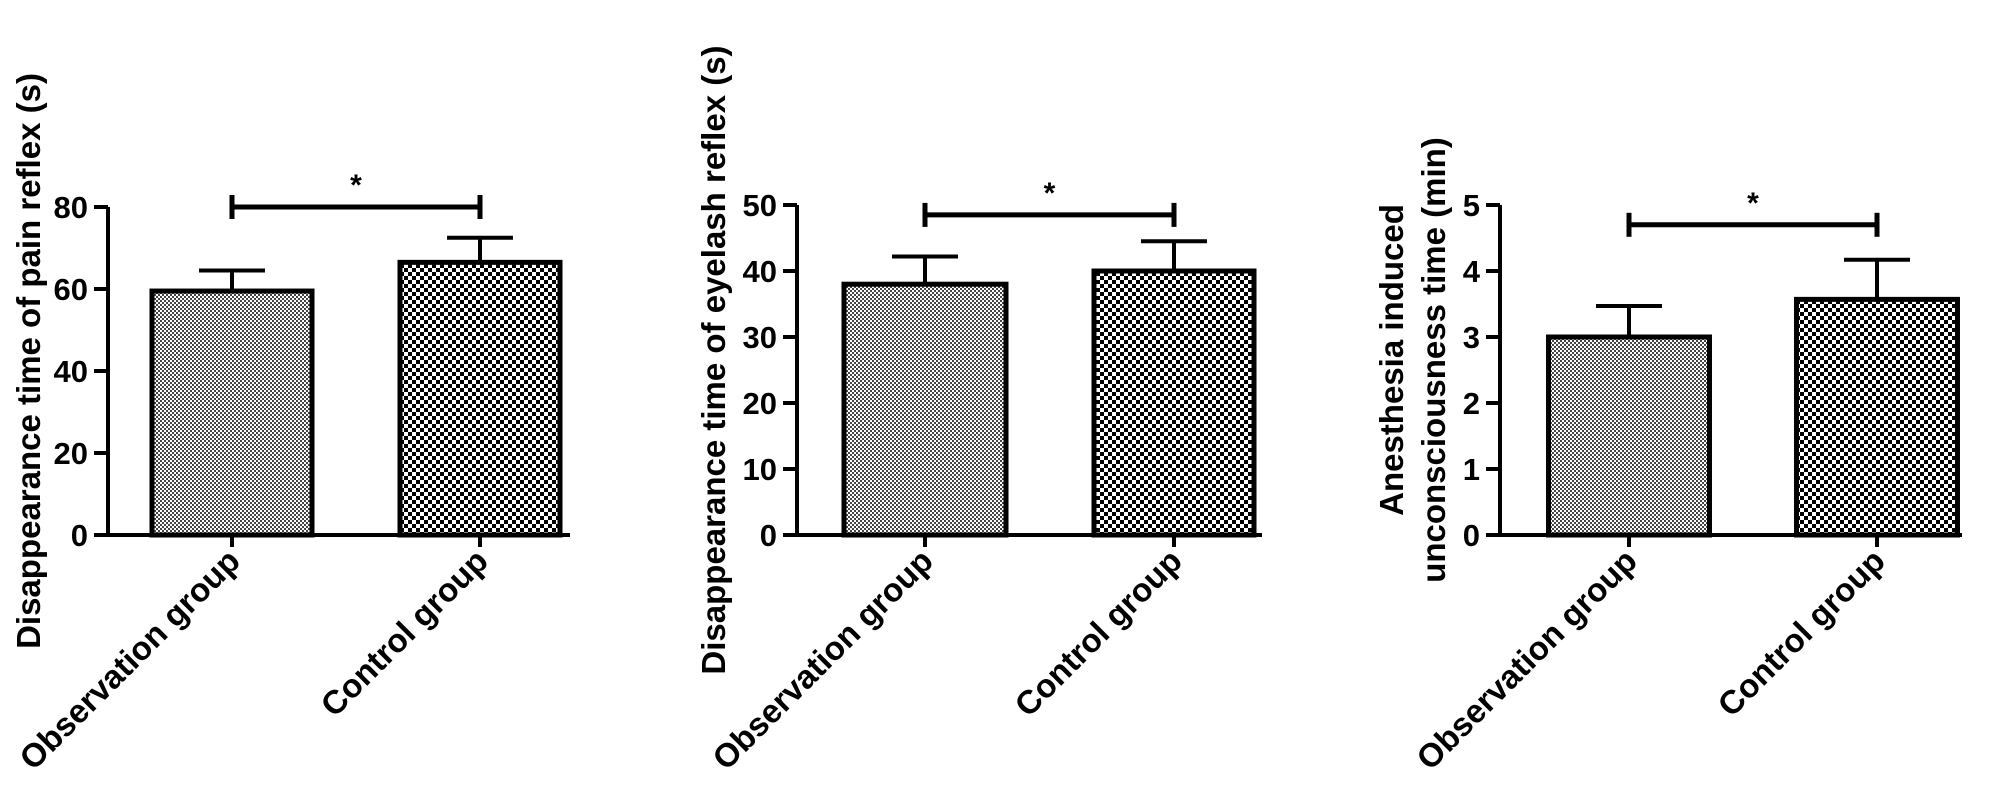 Image resolution: width=2000 pixels, height=802 pixels. Describe the element at coordinates (28, 361) in the screenshot. I see `y-axis-label: Disappearance time of pain reflex (s)` at that location.